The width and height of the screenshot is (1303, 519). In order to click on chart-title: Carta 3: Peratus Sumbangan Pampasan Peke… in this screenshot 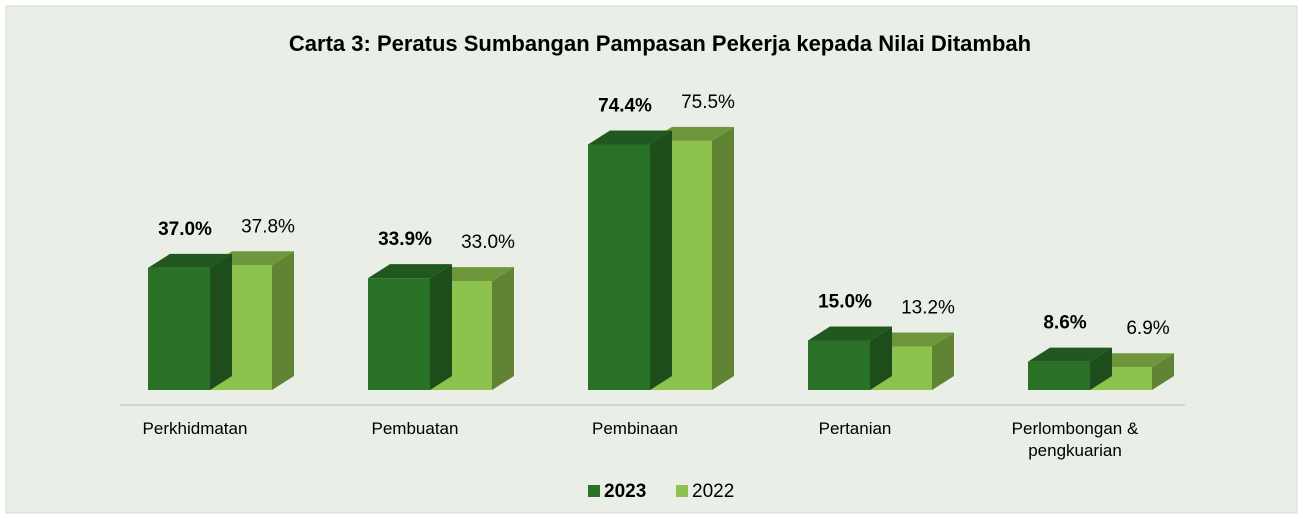, I will do `click(660, 43)`.